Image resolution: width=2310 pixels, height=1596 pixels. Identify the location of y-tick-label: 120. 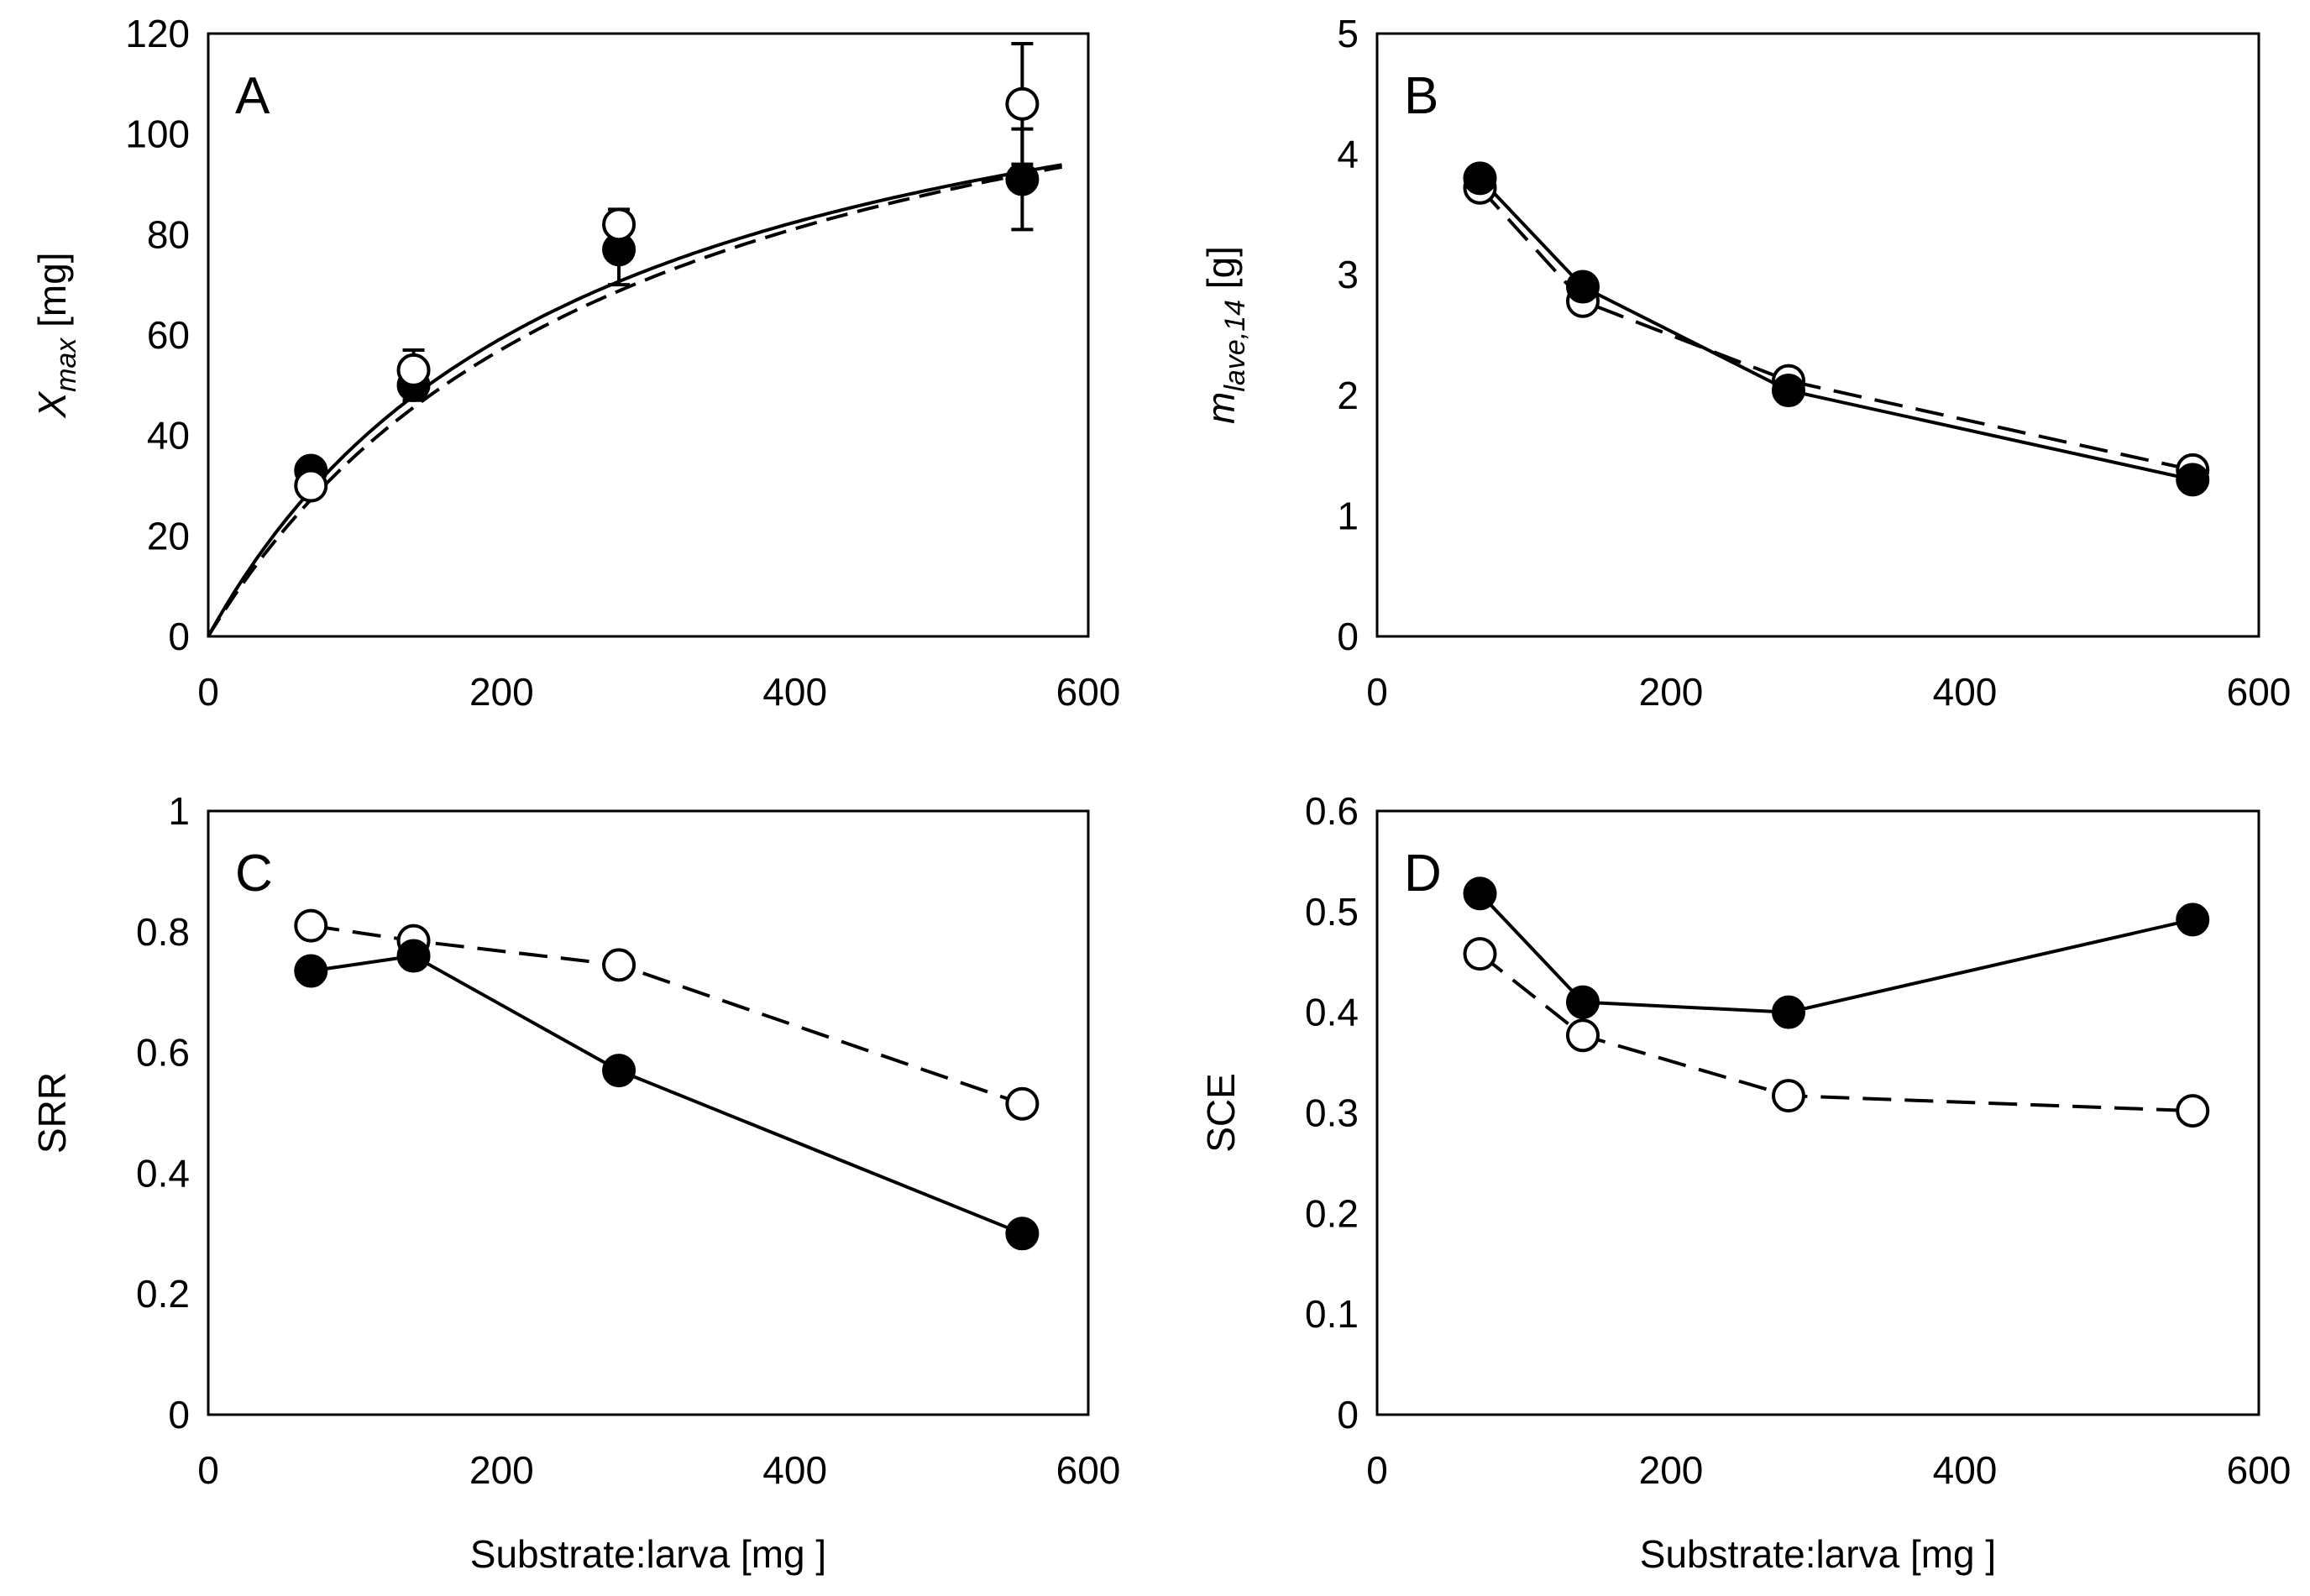
(157, 33).